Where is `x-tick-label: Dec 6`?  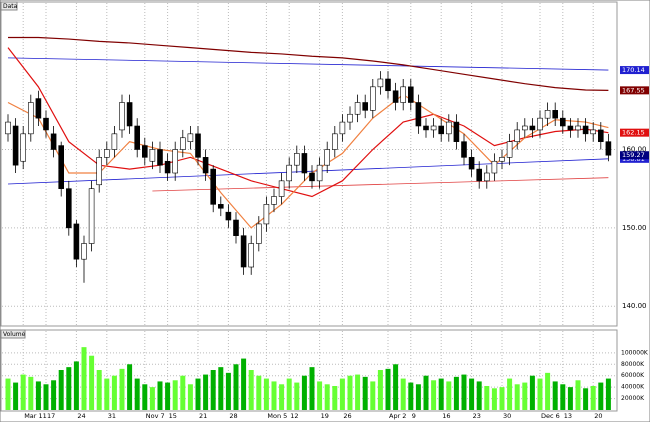 x-tick-label: Dec 6 is located at coordinates (550, 416).